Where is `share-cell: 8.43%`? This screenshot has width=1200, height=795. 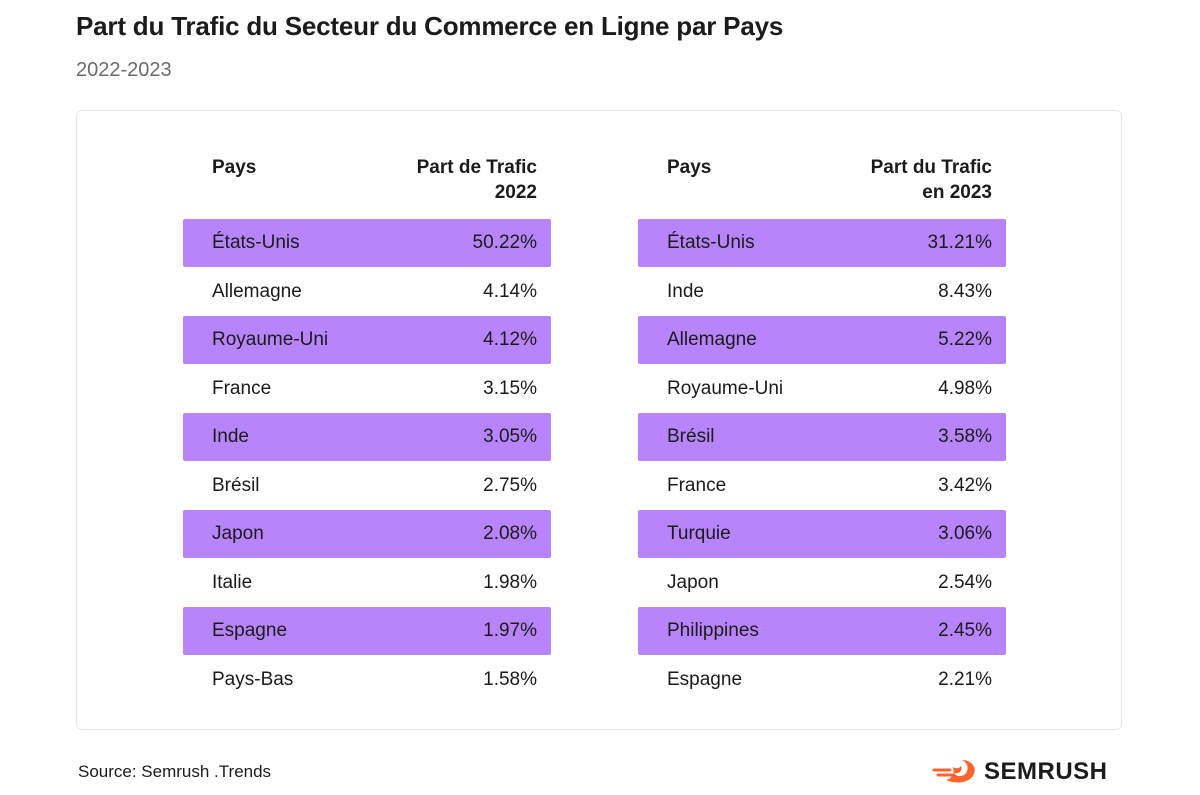 share-cell: 8.43% is located at coordinates (965, 291).